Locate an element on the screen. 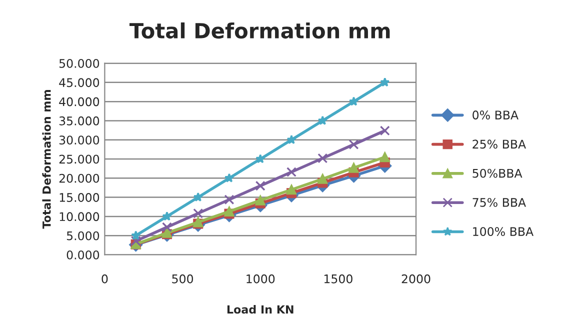  x-tick-label: 2000 is located at coordinates (416, 279).